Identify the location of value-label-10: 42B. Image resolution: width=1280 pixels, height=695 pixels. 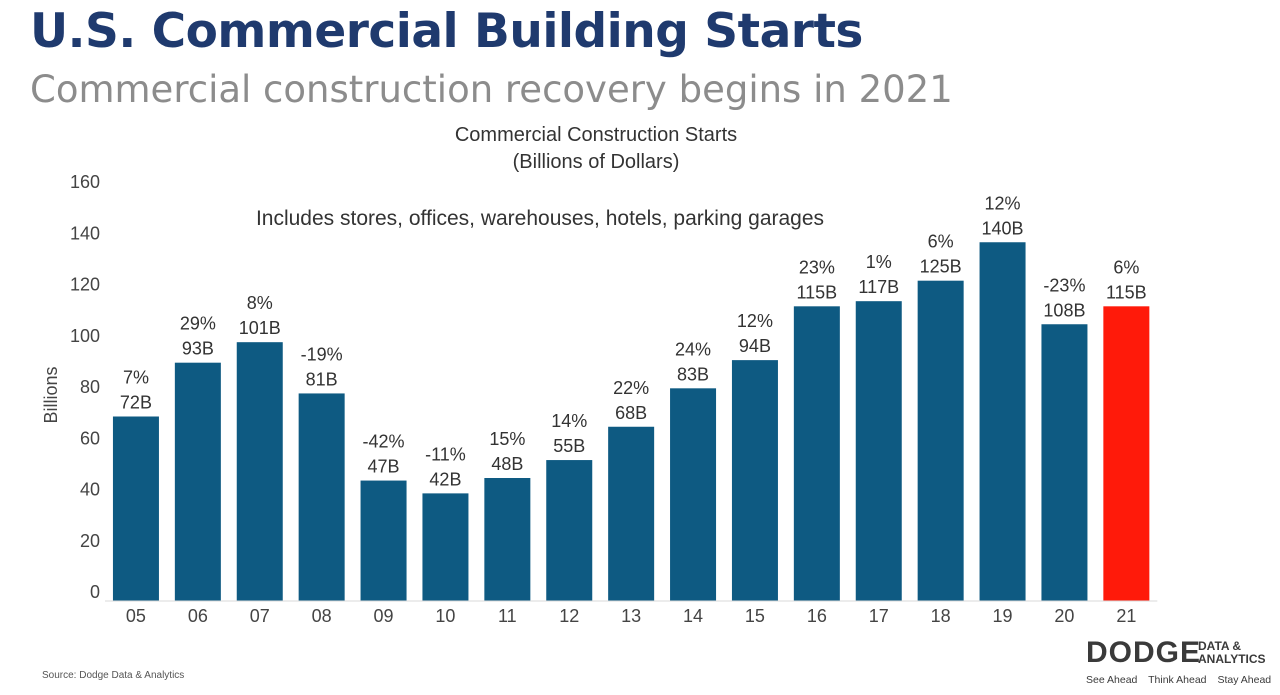
(445, 479).